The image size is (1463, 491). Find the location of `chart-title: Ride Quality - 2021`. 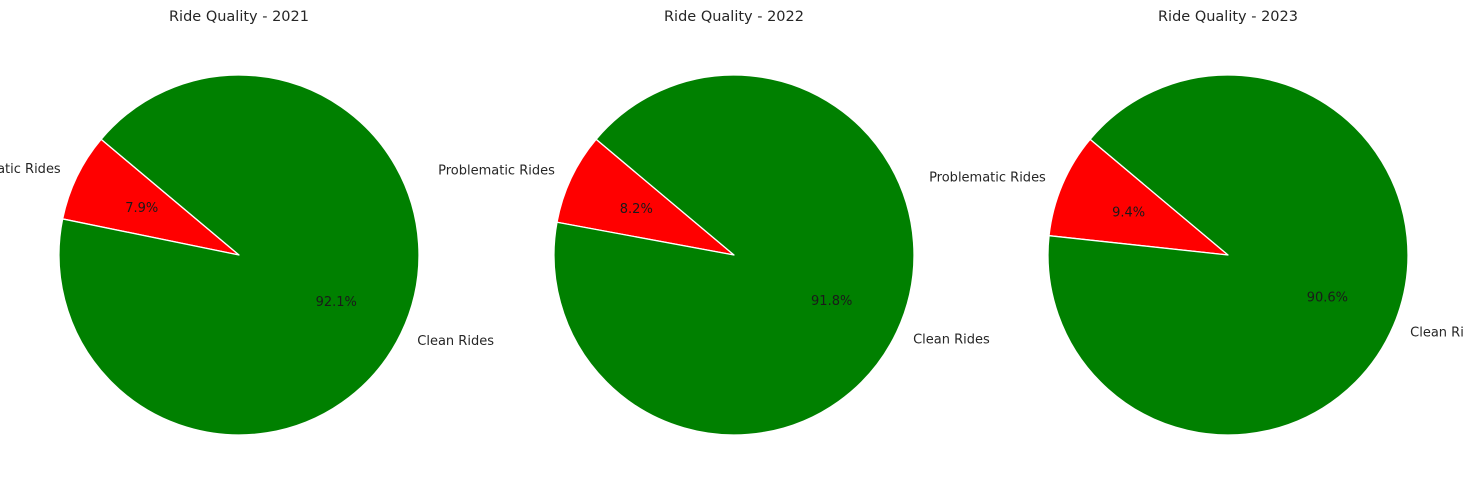

chart-title: Ride Quality - 2021 is located at coordinates (239, 17).